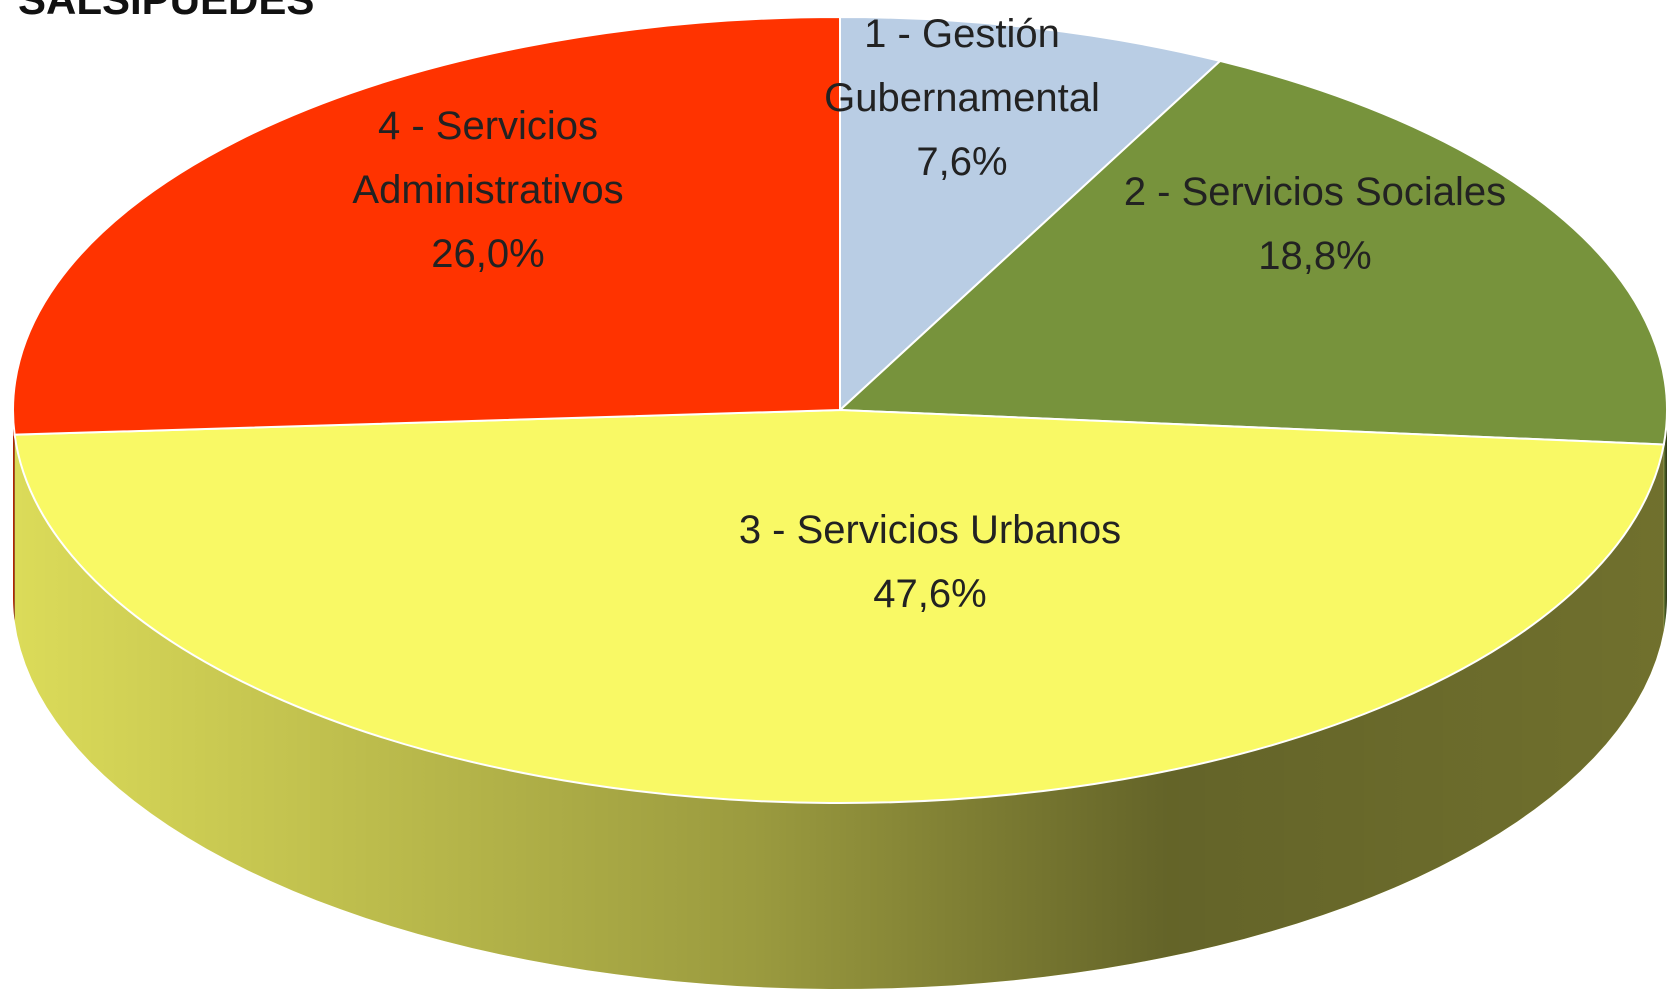  I want to click on data-label: 1 - Gestión Gubernamental 7,6%, so click(962, 98).